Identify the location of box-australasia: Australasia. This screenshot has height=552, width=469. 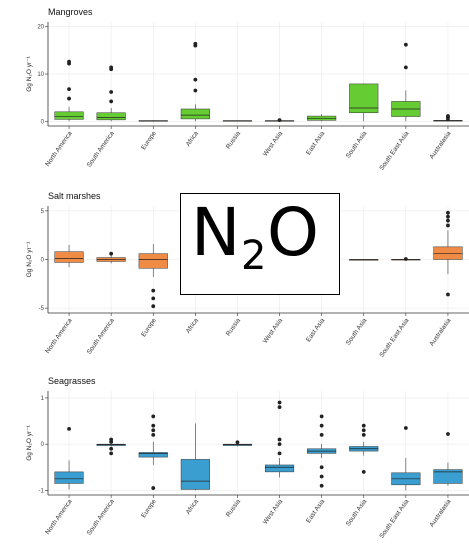
(445, 480).